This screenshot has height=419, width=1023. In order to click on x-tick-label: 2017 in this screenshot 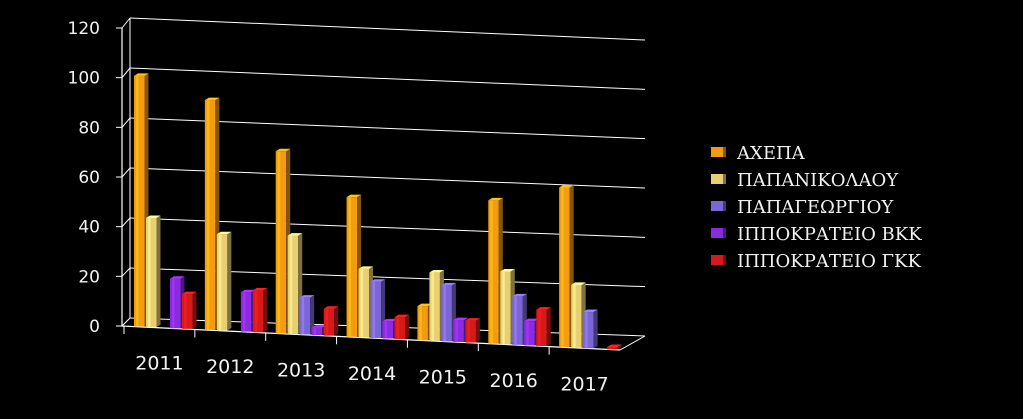, I will do `click(584, 384)`.